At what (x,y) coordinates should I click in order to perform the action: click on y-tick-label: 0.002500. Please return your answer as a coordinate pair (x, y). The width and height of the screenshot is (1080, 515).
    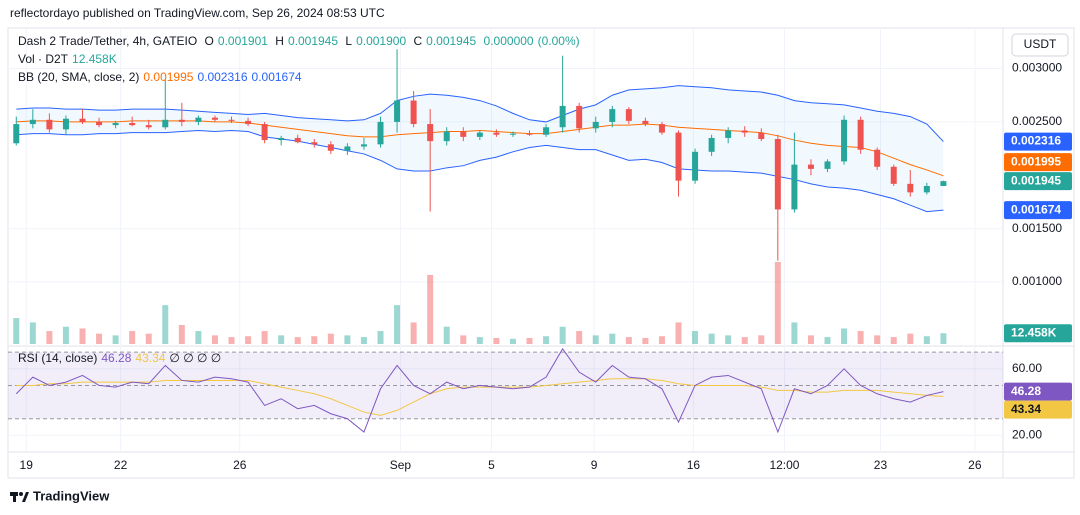
    Looking at the image, I should click on (1037, 121).